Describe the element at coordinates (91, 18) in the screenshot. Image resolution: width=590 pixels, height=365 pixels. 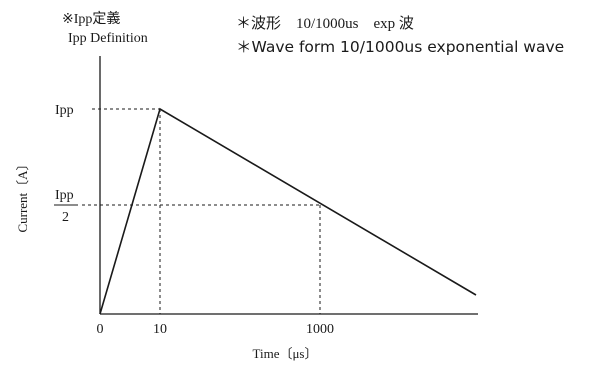
I see `definition-jp-label: ※Ipp定義` at that location.